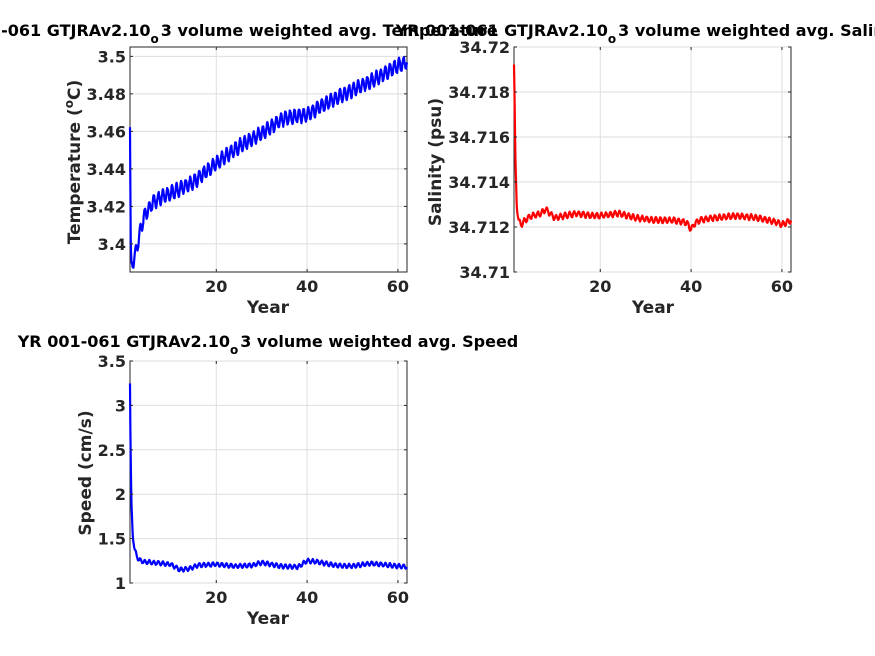 This screenshot has height=656, width=875. I want to click on temperature-xtick-label: 40, so click(307, 286).